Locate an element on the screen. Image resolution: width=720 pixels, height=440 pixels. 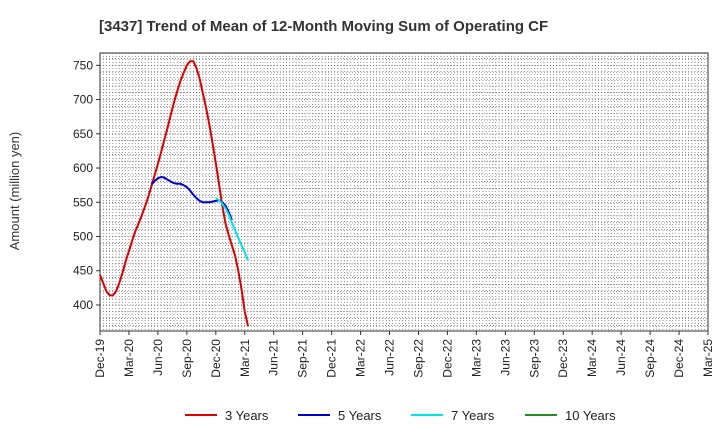
x-tick-label: Sep-22 is located at coordinates (418, 358).